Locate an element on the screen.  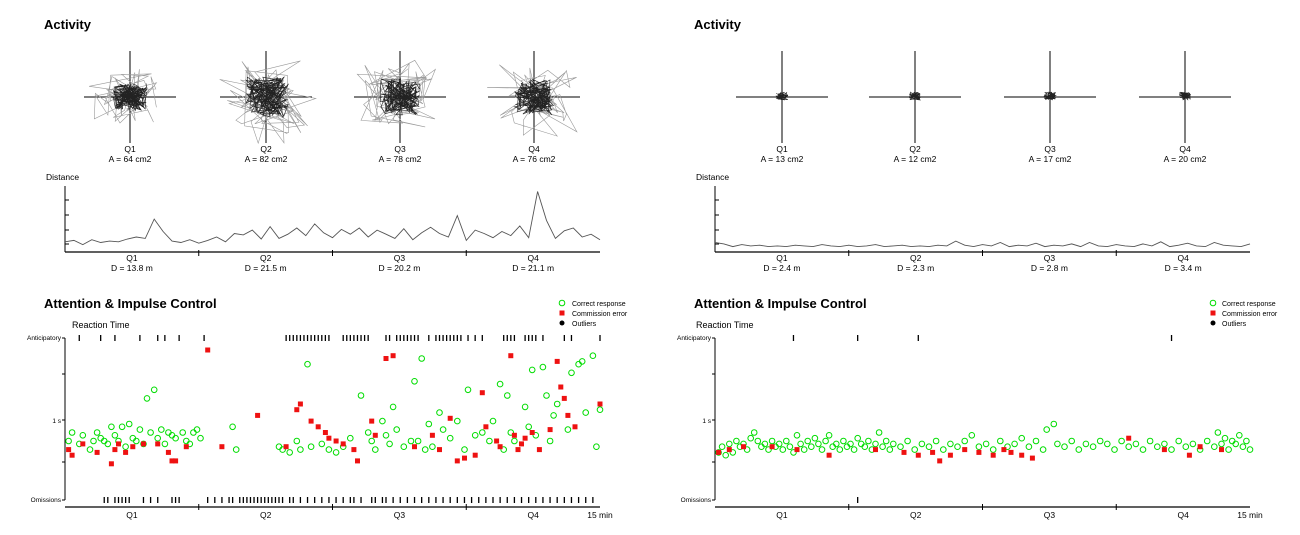
quarter-distance-label: D = 2.3 m is located at coordinates (915, 268).